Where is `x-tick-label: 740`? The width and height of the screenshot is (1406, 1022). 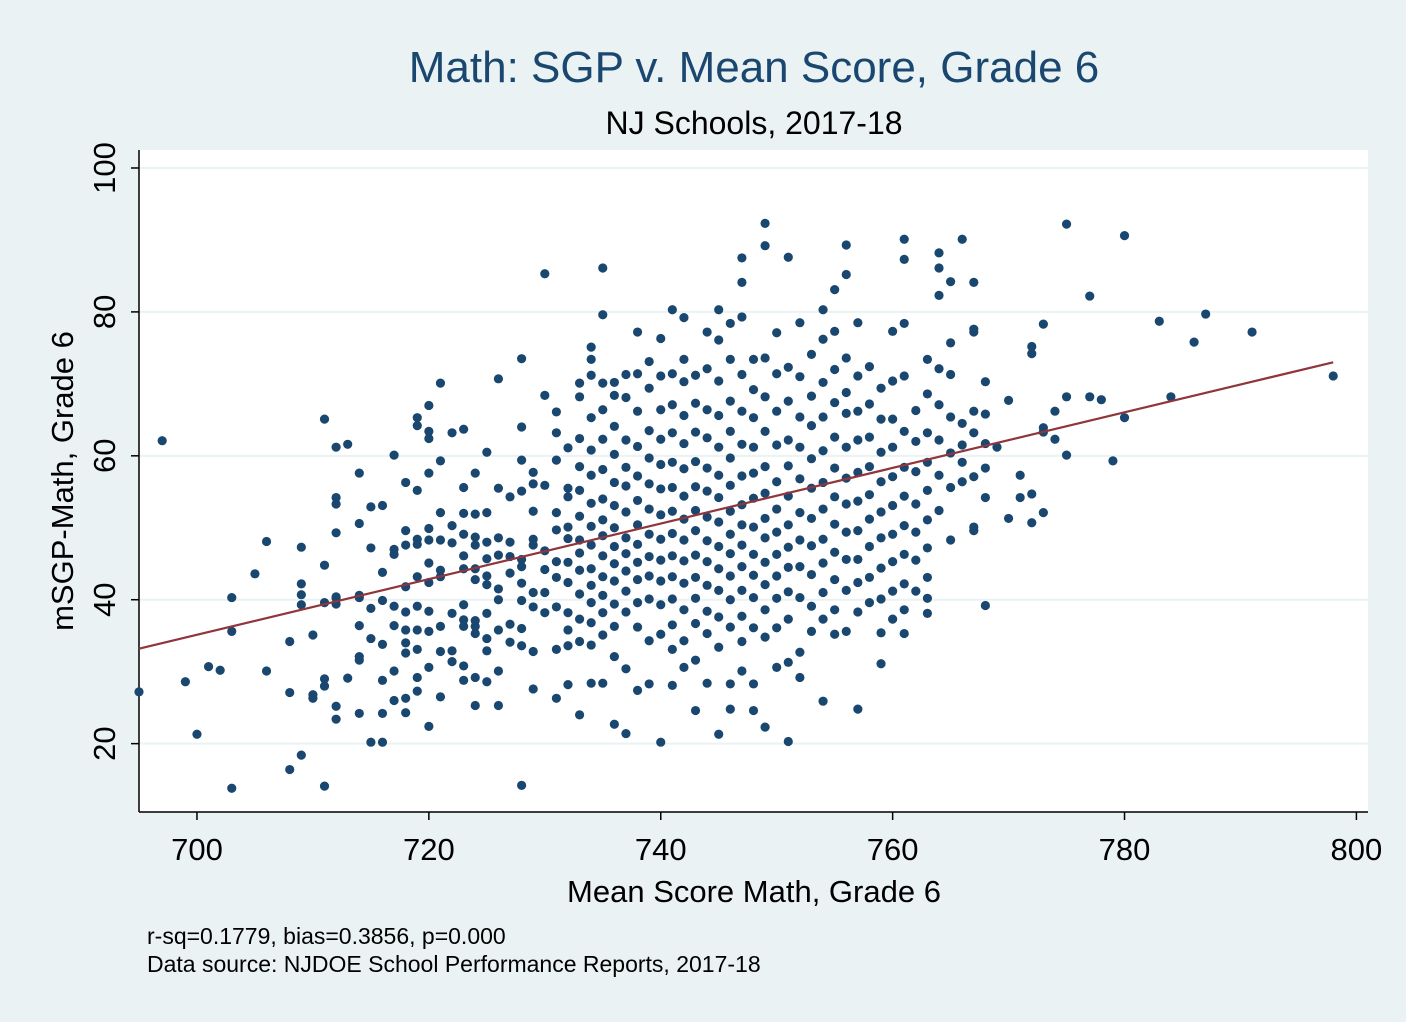 x-tick-label: 740 is located at coordinates (661, 849).